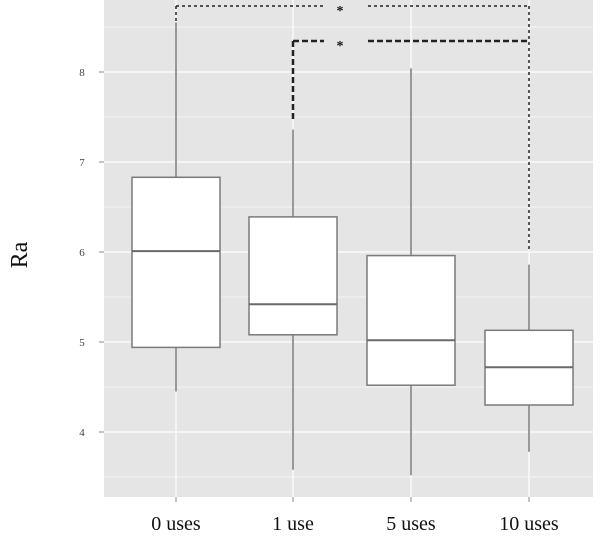 The width and height of the screenshot is (600, 537). Describe the element at coordinates (82, 433) in the screenshot. I see `y-tick-label: 4` at that location.